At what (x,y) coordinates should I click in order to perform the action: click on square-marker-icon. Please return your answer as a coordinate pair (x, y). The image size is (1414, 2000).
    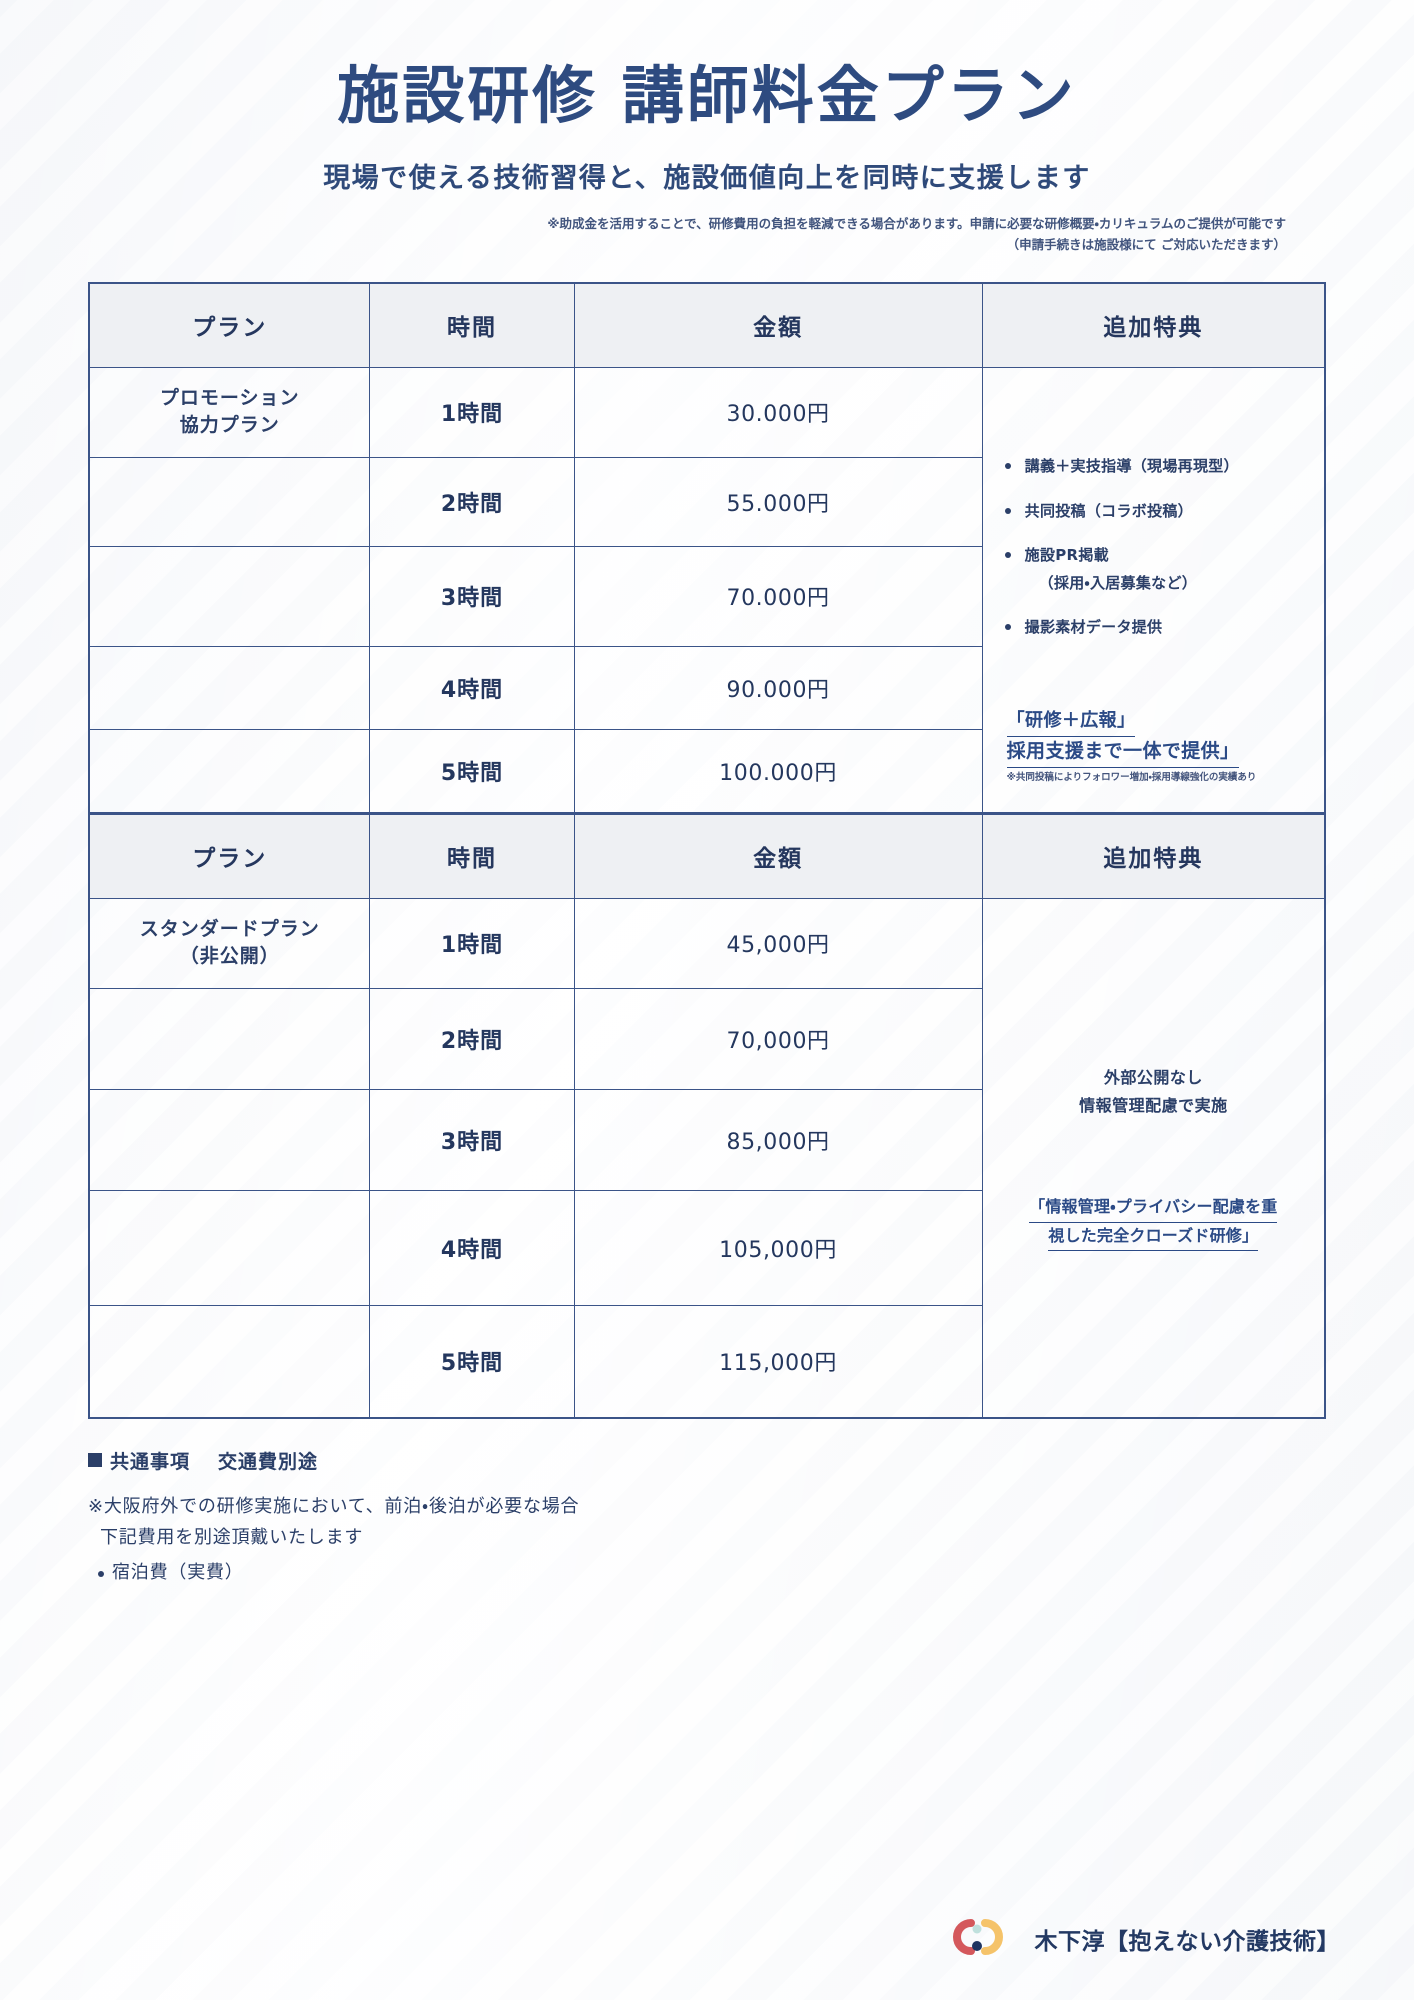
    Looking at the image, I should click on (95, 1460).